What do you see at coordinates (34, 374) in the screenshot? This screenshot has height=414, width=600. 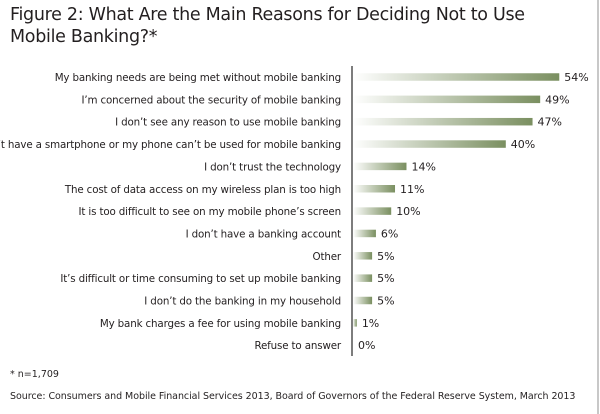 I see `sample-size-note: * n=1,709` at bounding box center [34, 374].